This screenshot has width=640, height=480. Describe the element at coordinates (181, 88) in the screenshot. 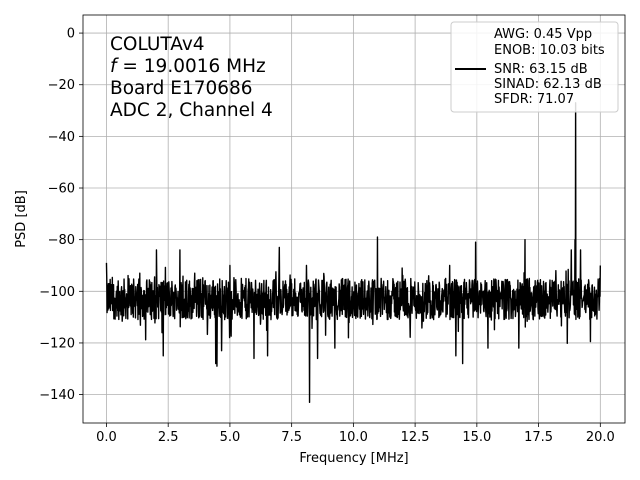

I see `annotation-line-board: Board E170686` at that location.